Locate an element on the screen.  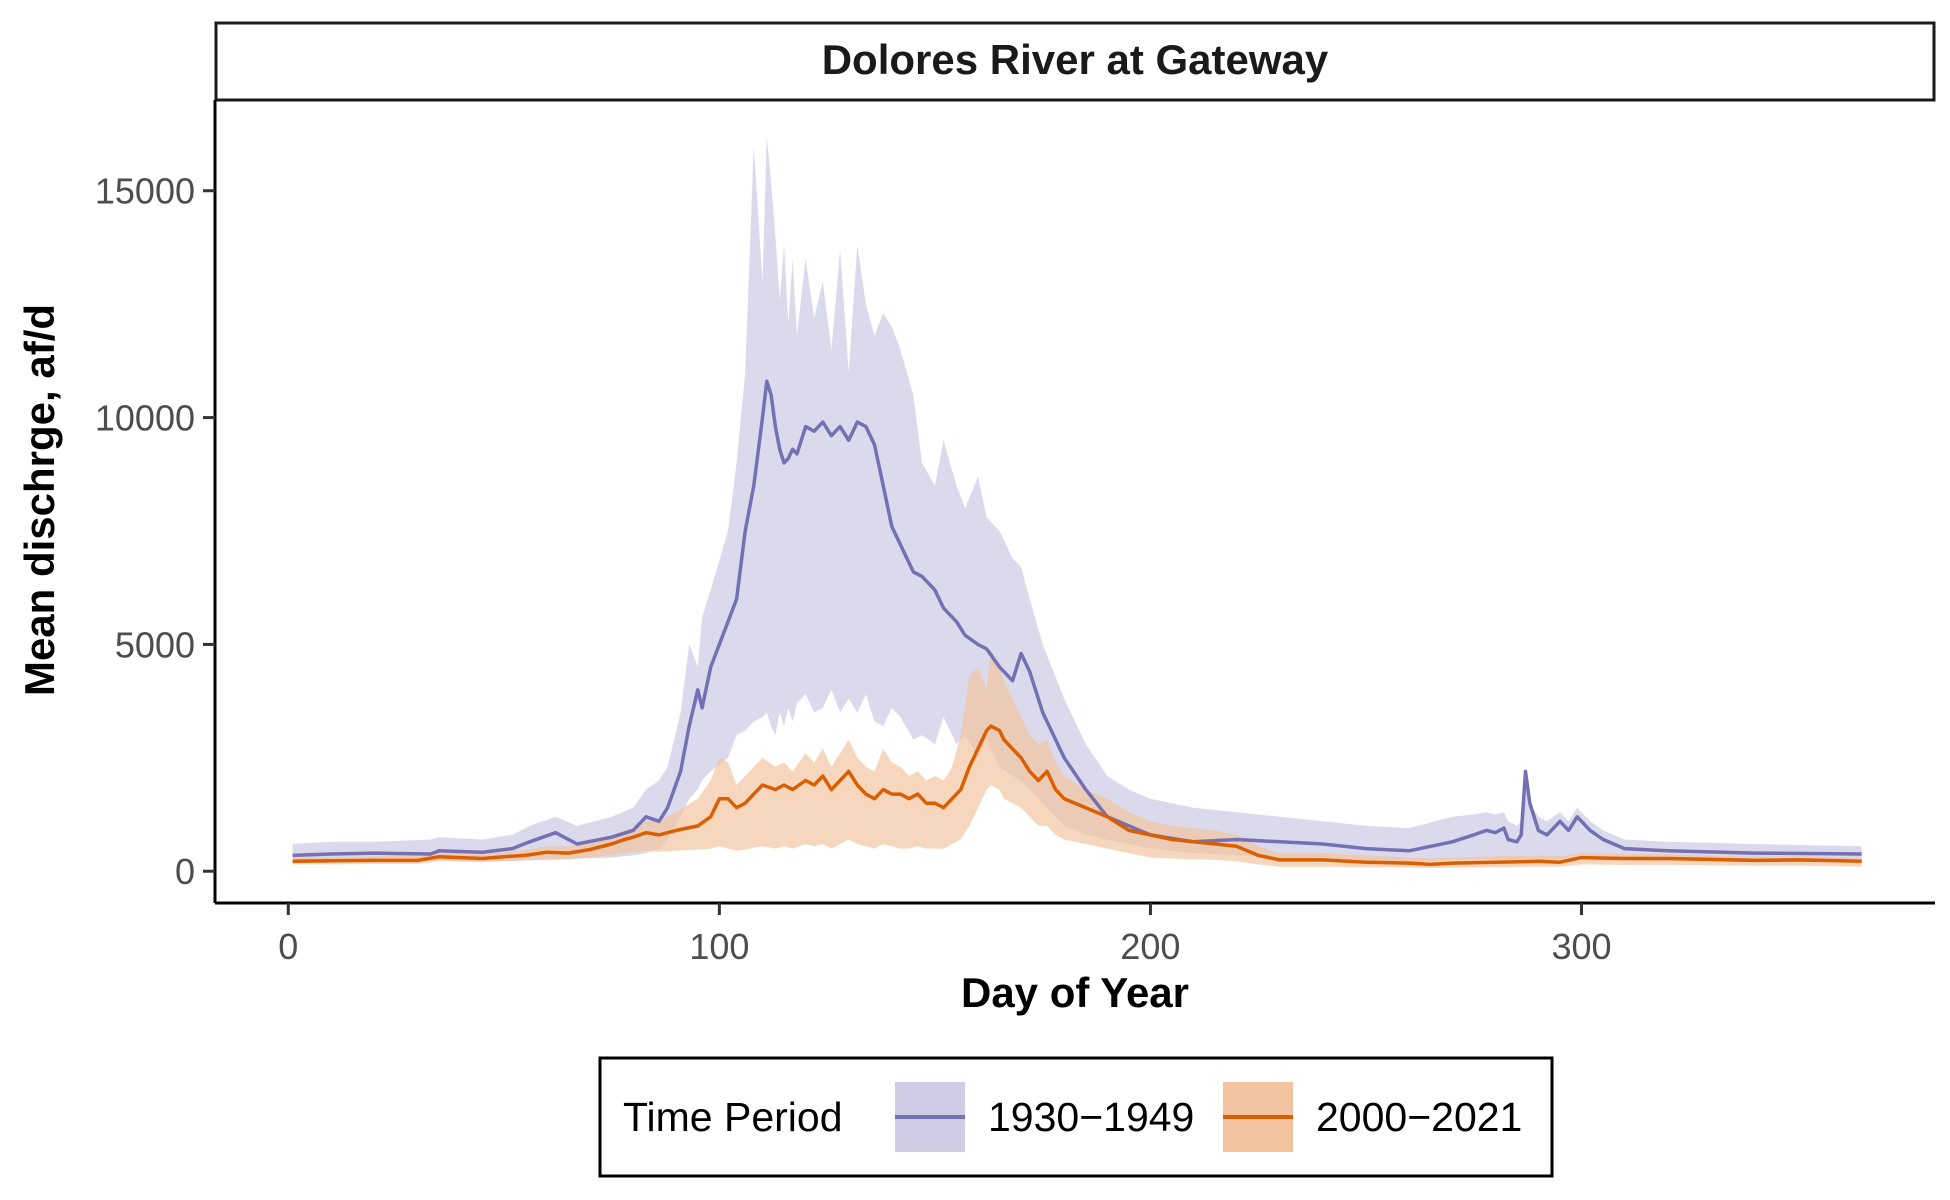
x-tick-label: 0 is located at coordinates (288, 946).